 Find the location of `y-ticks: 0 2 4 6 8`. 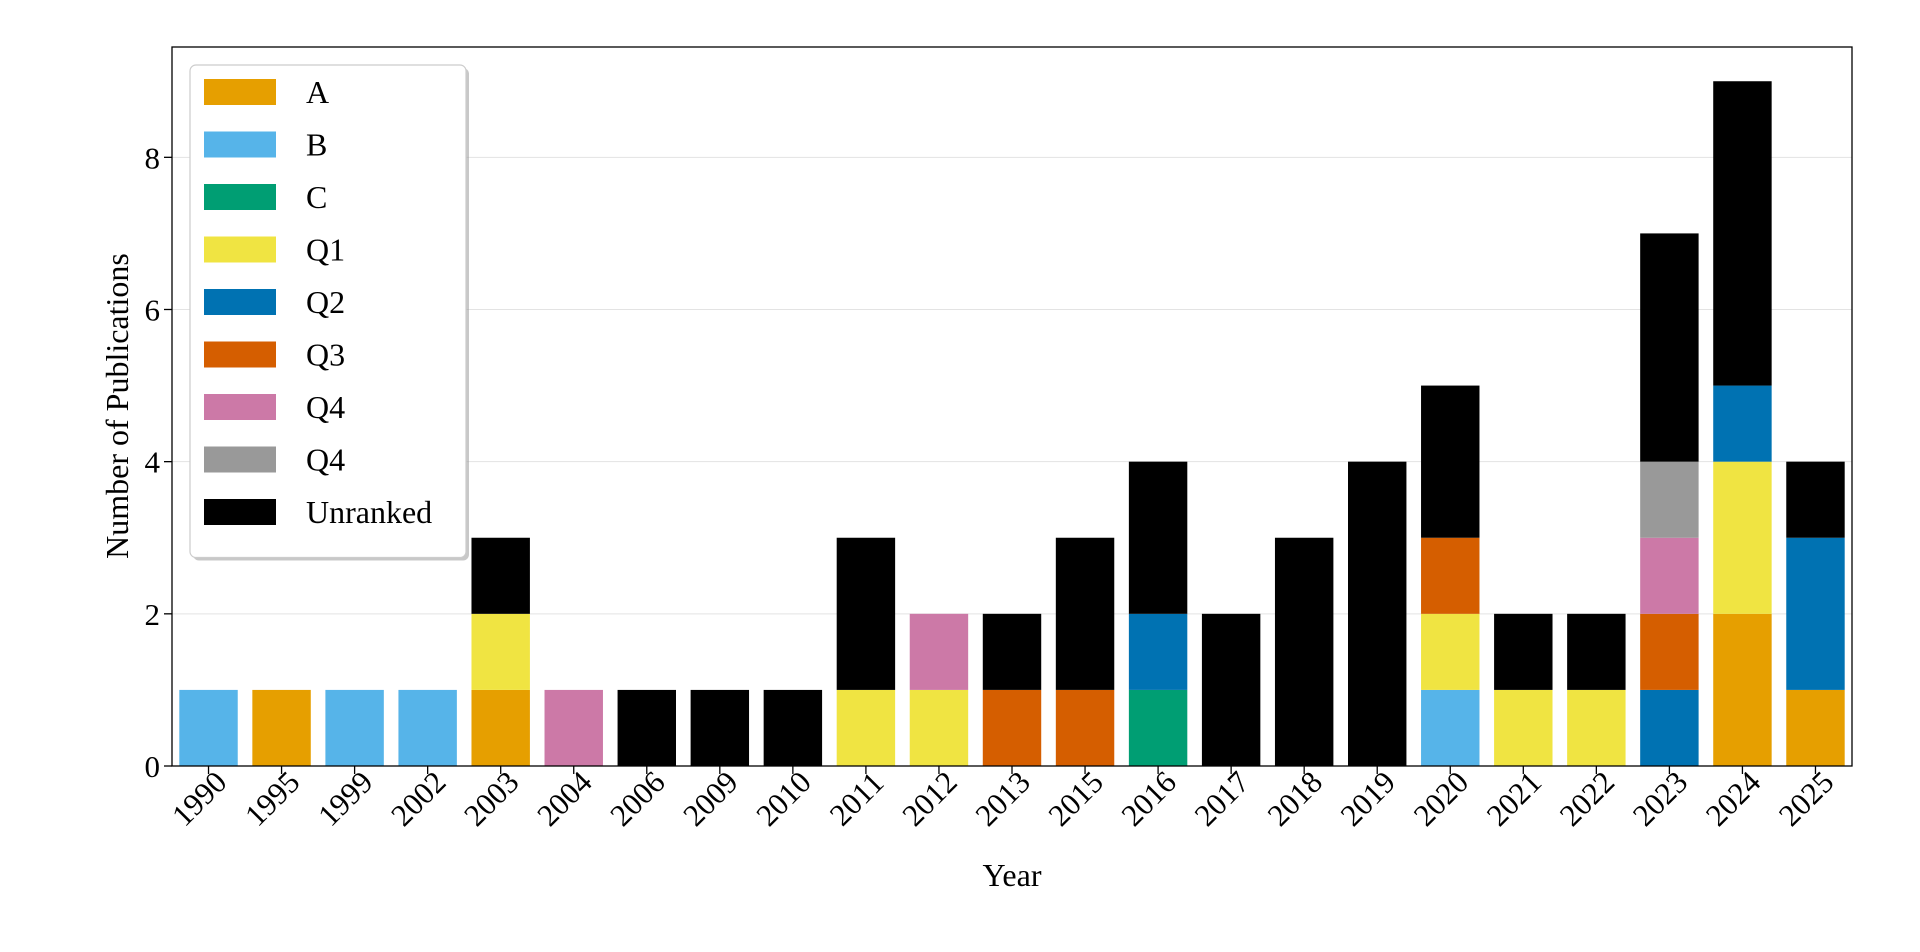

y-ticks: 0 2 4 6 8 is located at coordinates (158, 462).